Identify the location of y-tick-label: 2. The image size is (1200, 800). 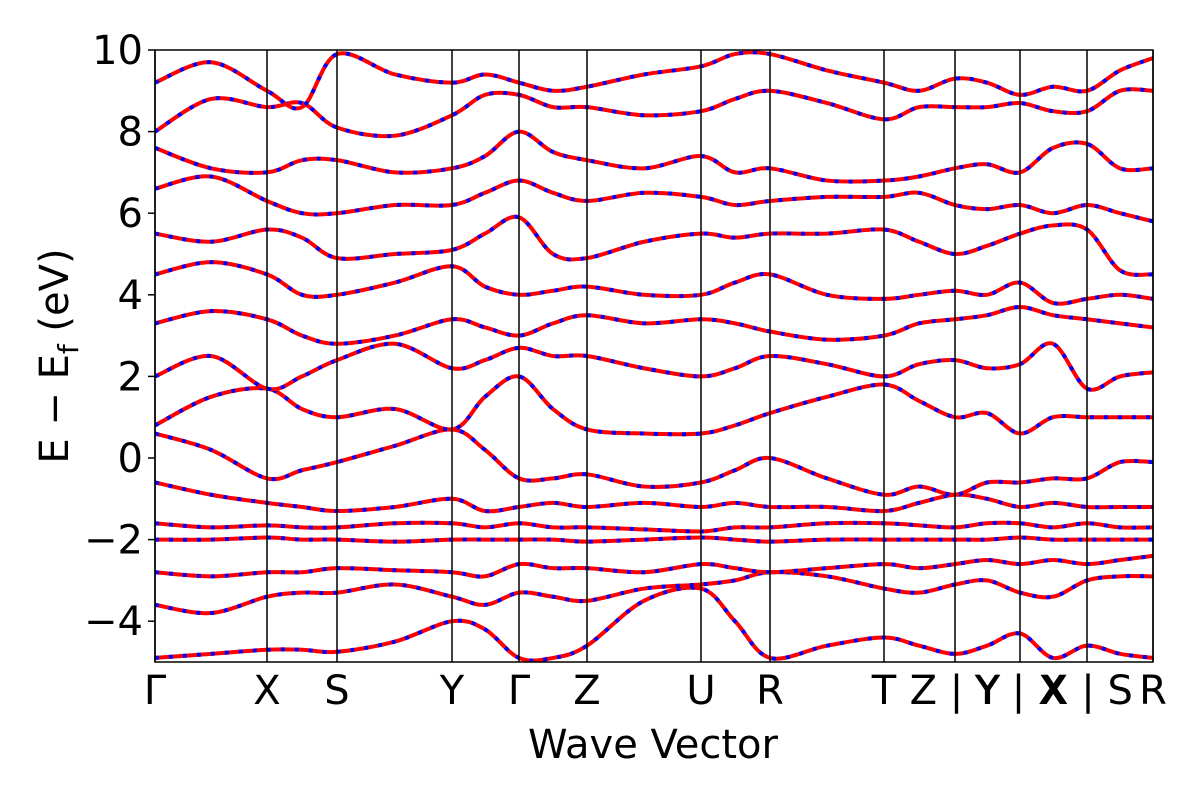
(130, 377).